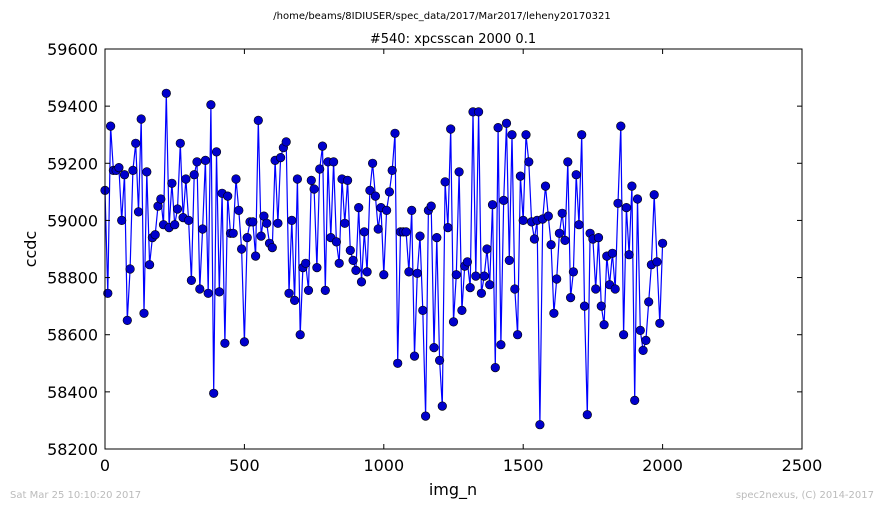 This screenshot has height=509, width=884. What do you see at coordinates (72, 392) in the screenshot?
I see `y-tick-label: 58400` at bounding box center [72, 392].